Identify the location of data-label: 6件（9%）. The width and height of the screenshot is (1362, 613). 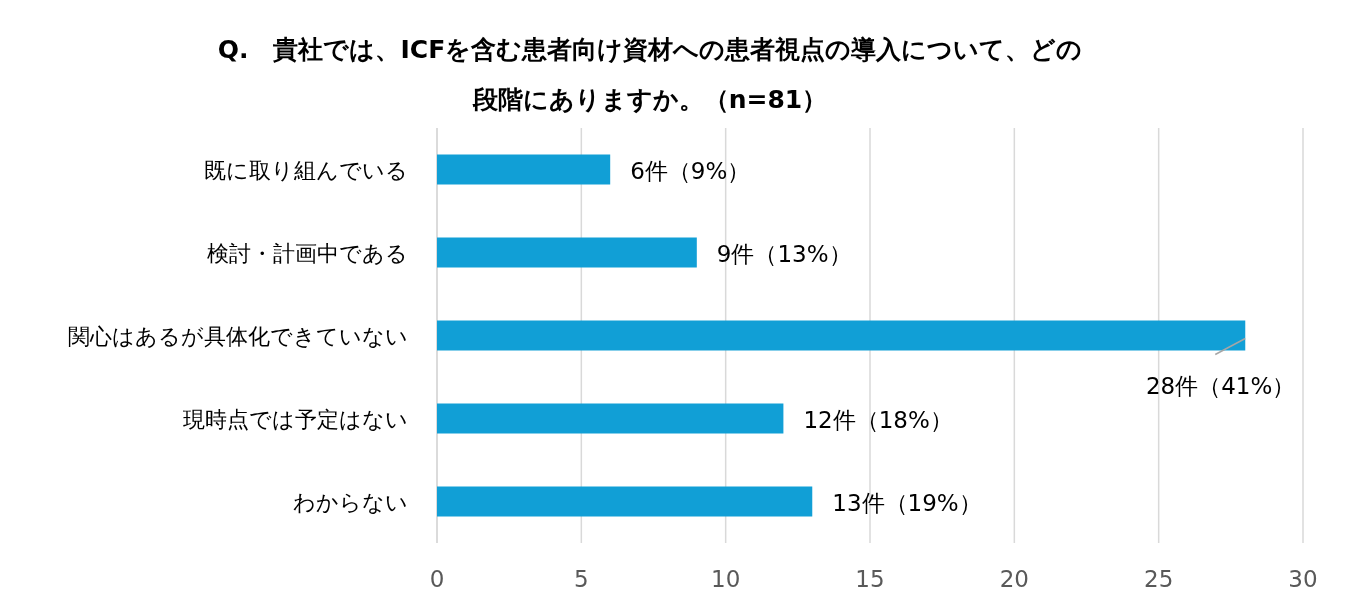
(690, 170).